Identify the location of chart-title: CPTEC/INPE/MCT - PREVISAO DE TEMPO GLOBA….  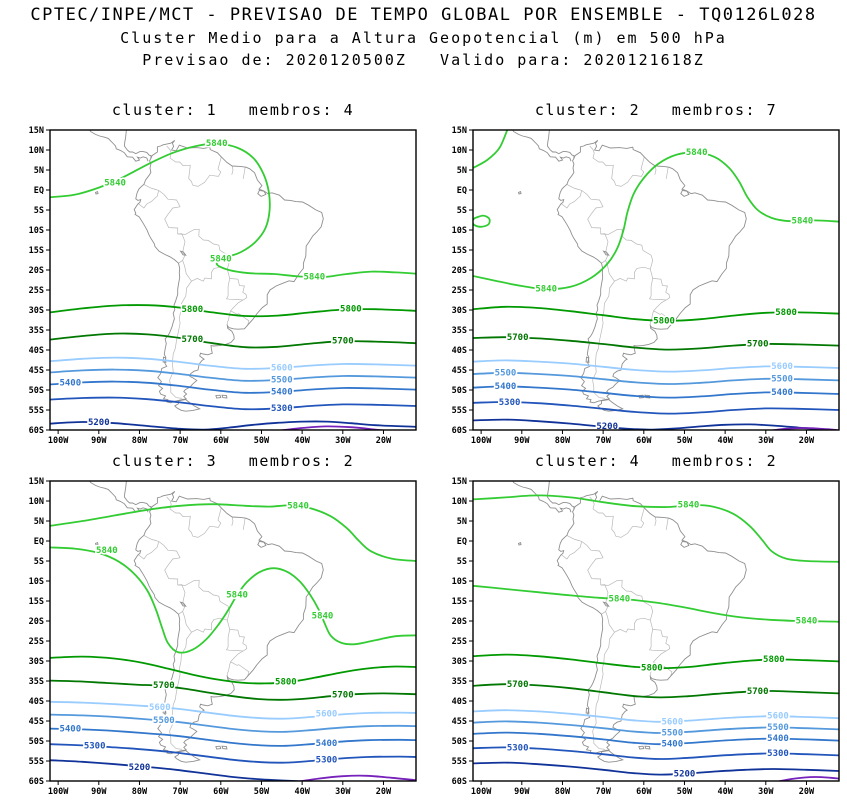
(423, 15).